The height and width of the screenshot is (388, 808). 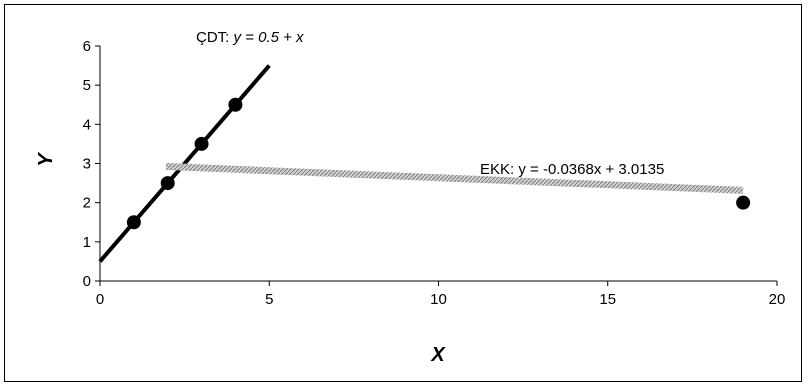 What do you see at coordinates (87, 203) in the screenshot?
I see `y-tick-label: 2` at bounding box center [87, 203].